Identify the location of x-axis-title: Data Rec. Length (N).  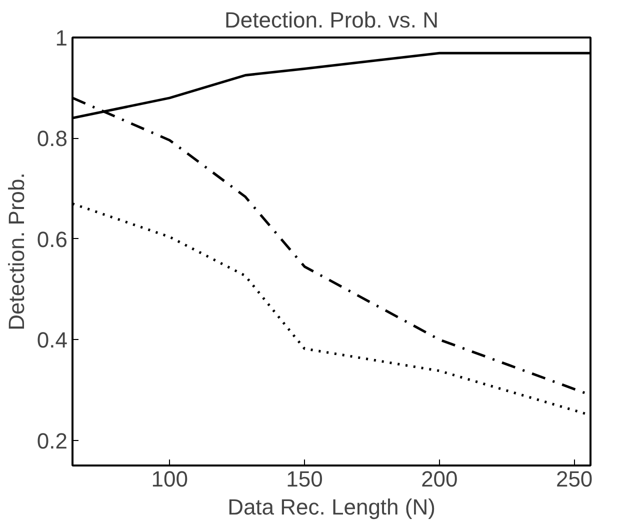
(332, 507).